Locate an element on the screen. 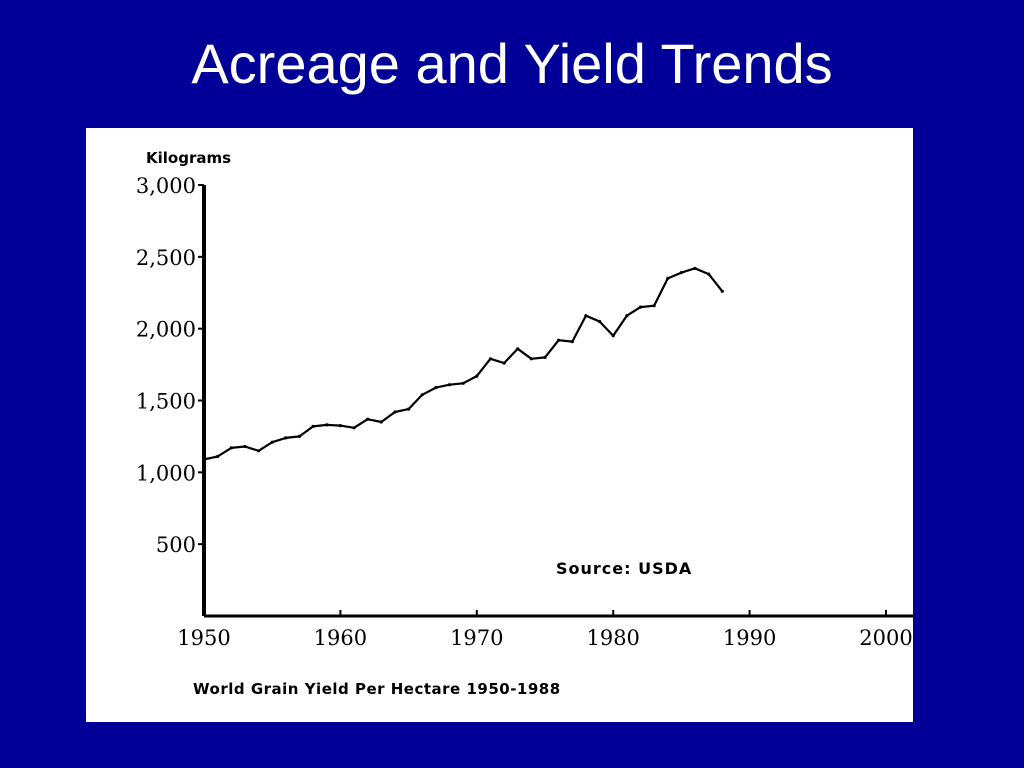 The width and height of the screenshot is (1024, 768). x-tick-label: 2000 is located at coordinates (885, 638).